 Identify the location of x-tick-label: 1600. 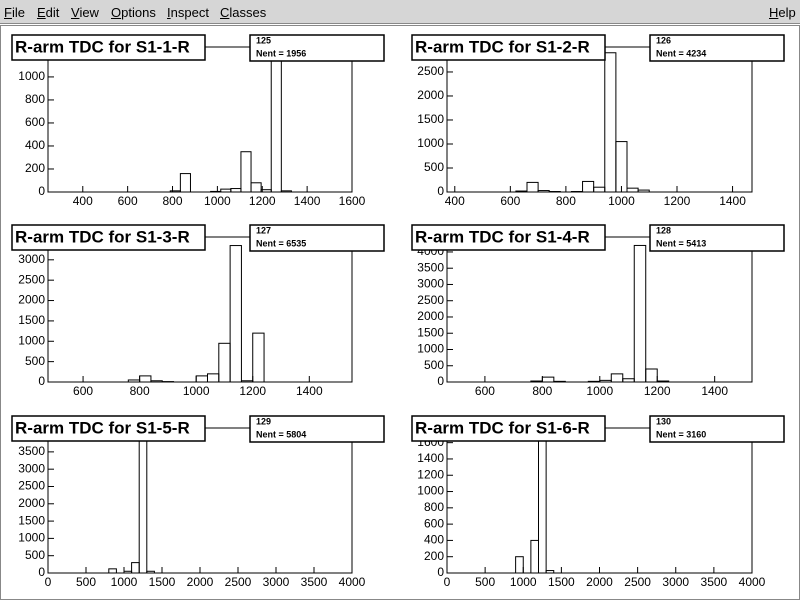
(352, 201).